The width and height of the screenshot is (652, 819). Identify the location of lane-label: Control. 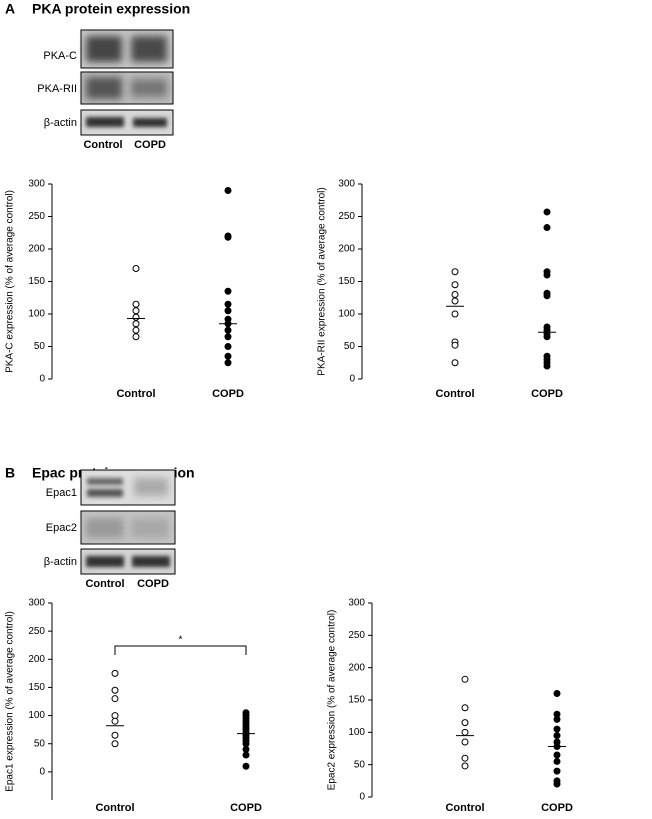
(104, 584).